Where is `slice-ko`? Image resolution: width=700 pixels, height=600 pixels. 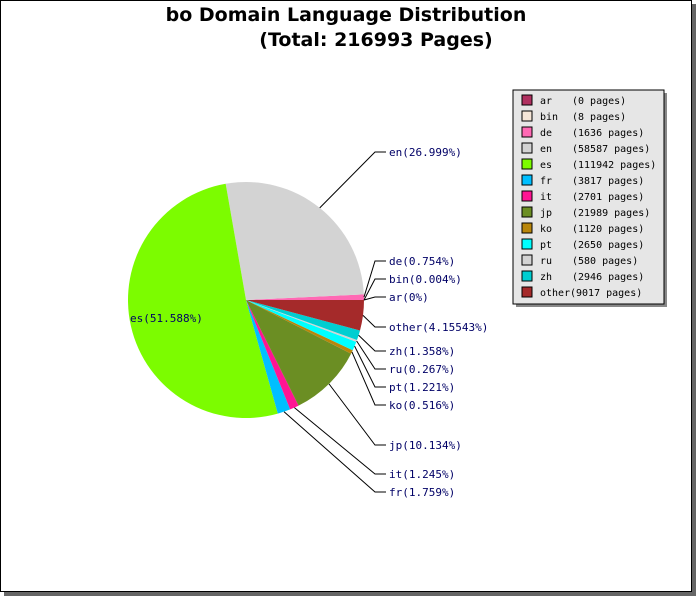
slice-ko is located at coordinates (299, 327).